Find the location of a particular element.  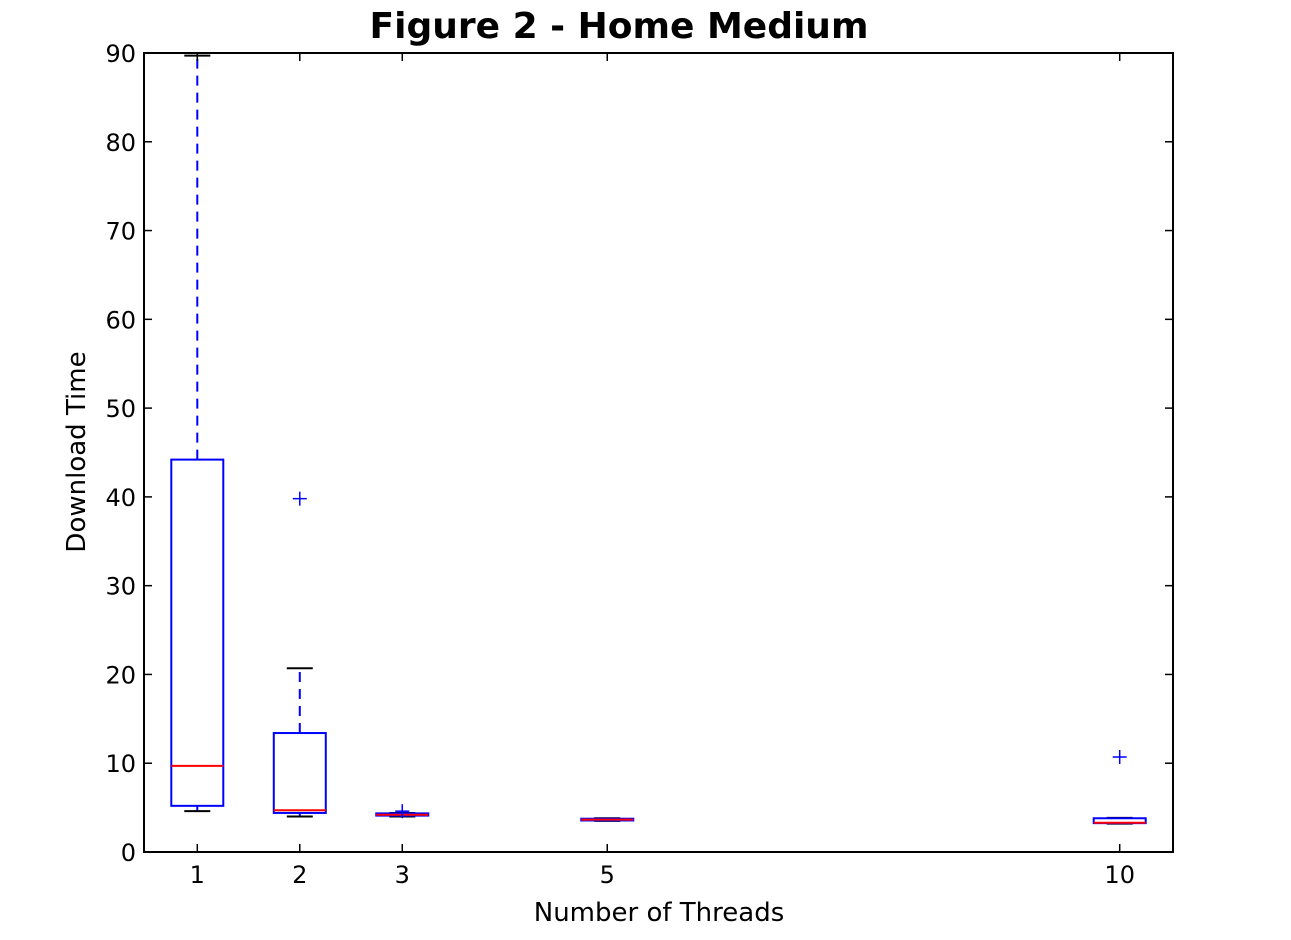

y-tick-label: 30 is located at coordinates (120, 587).